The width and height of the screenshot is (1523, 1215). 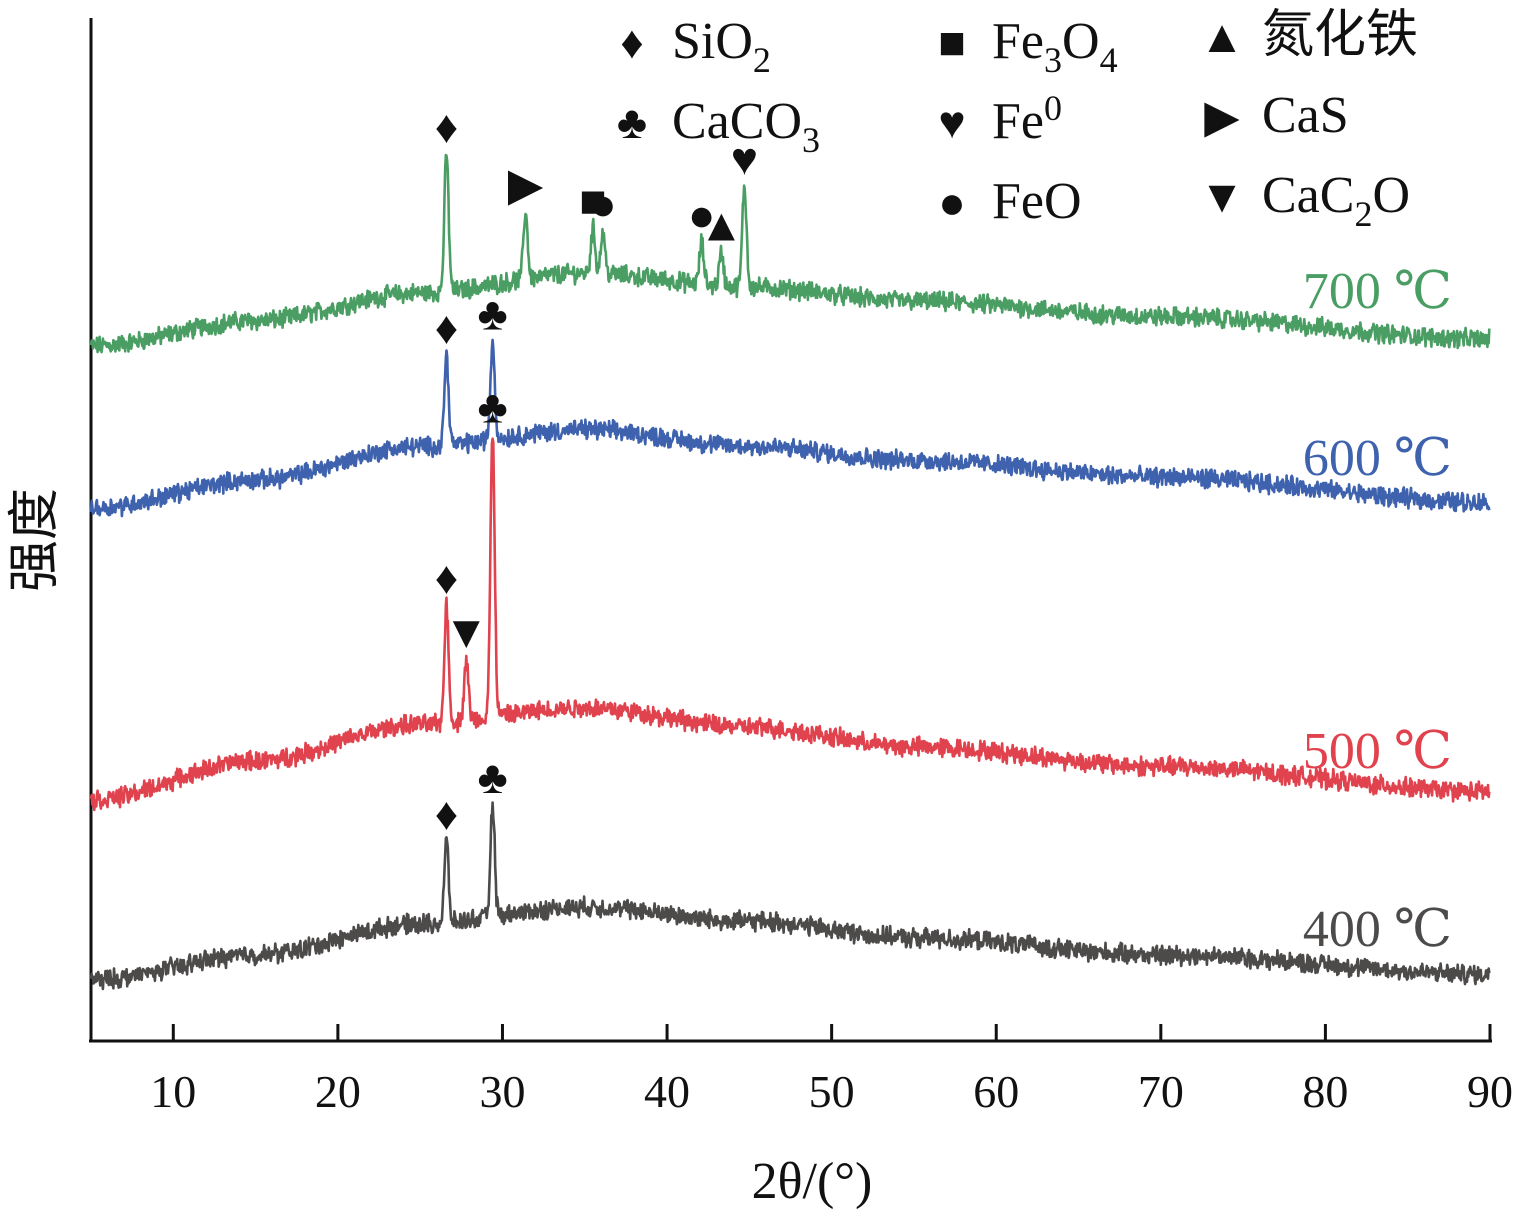 What do you see at coordinates (721, 46) in the screenshot?
I see `legend-label: SiO2` at bounding box center [721, 46].